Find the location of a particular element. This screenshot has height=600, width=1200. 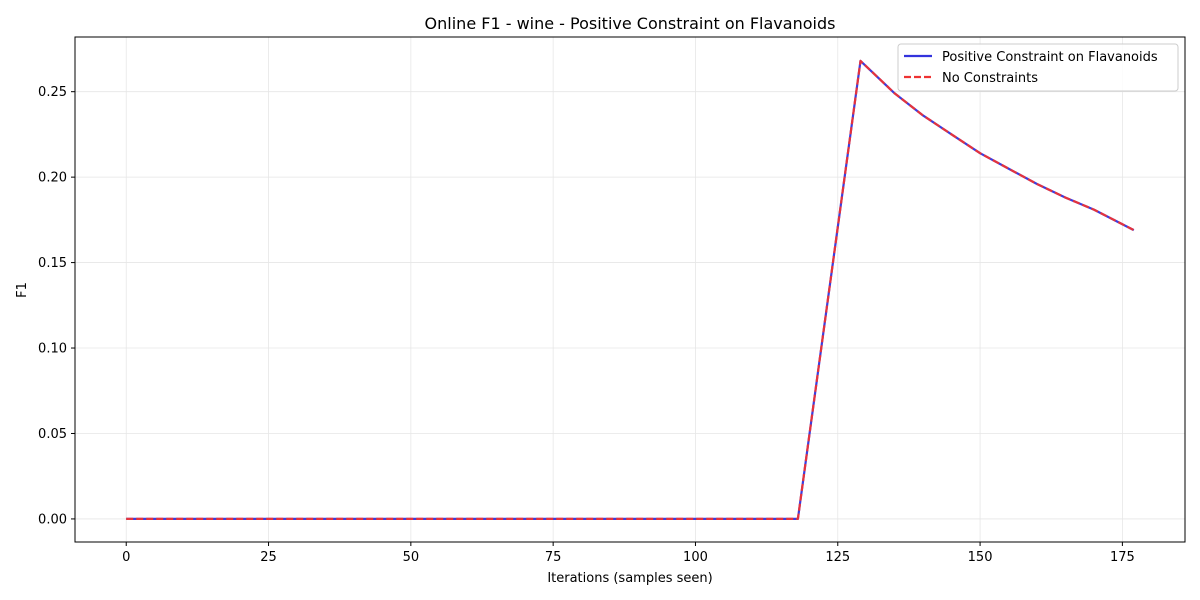

x-tick-label: 150 is located at coordinates (980, 557).